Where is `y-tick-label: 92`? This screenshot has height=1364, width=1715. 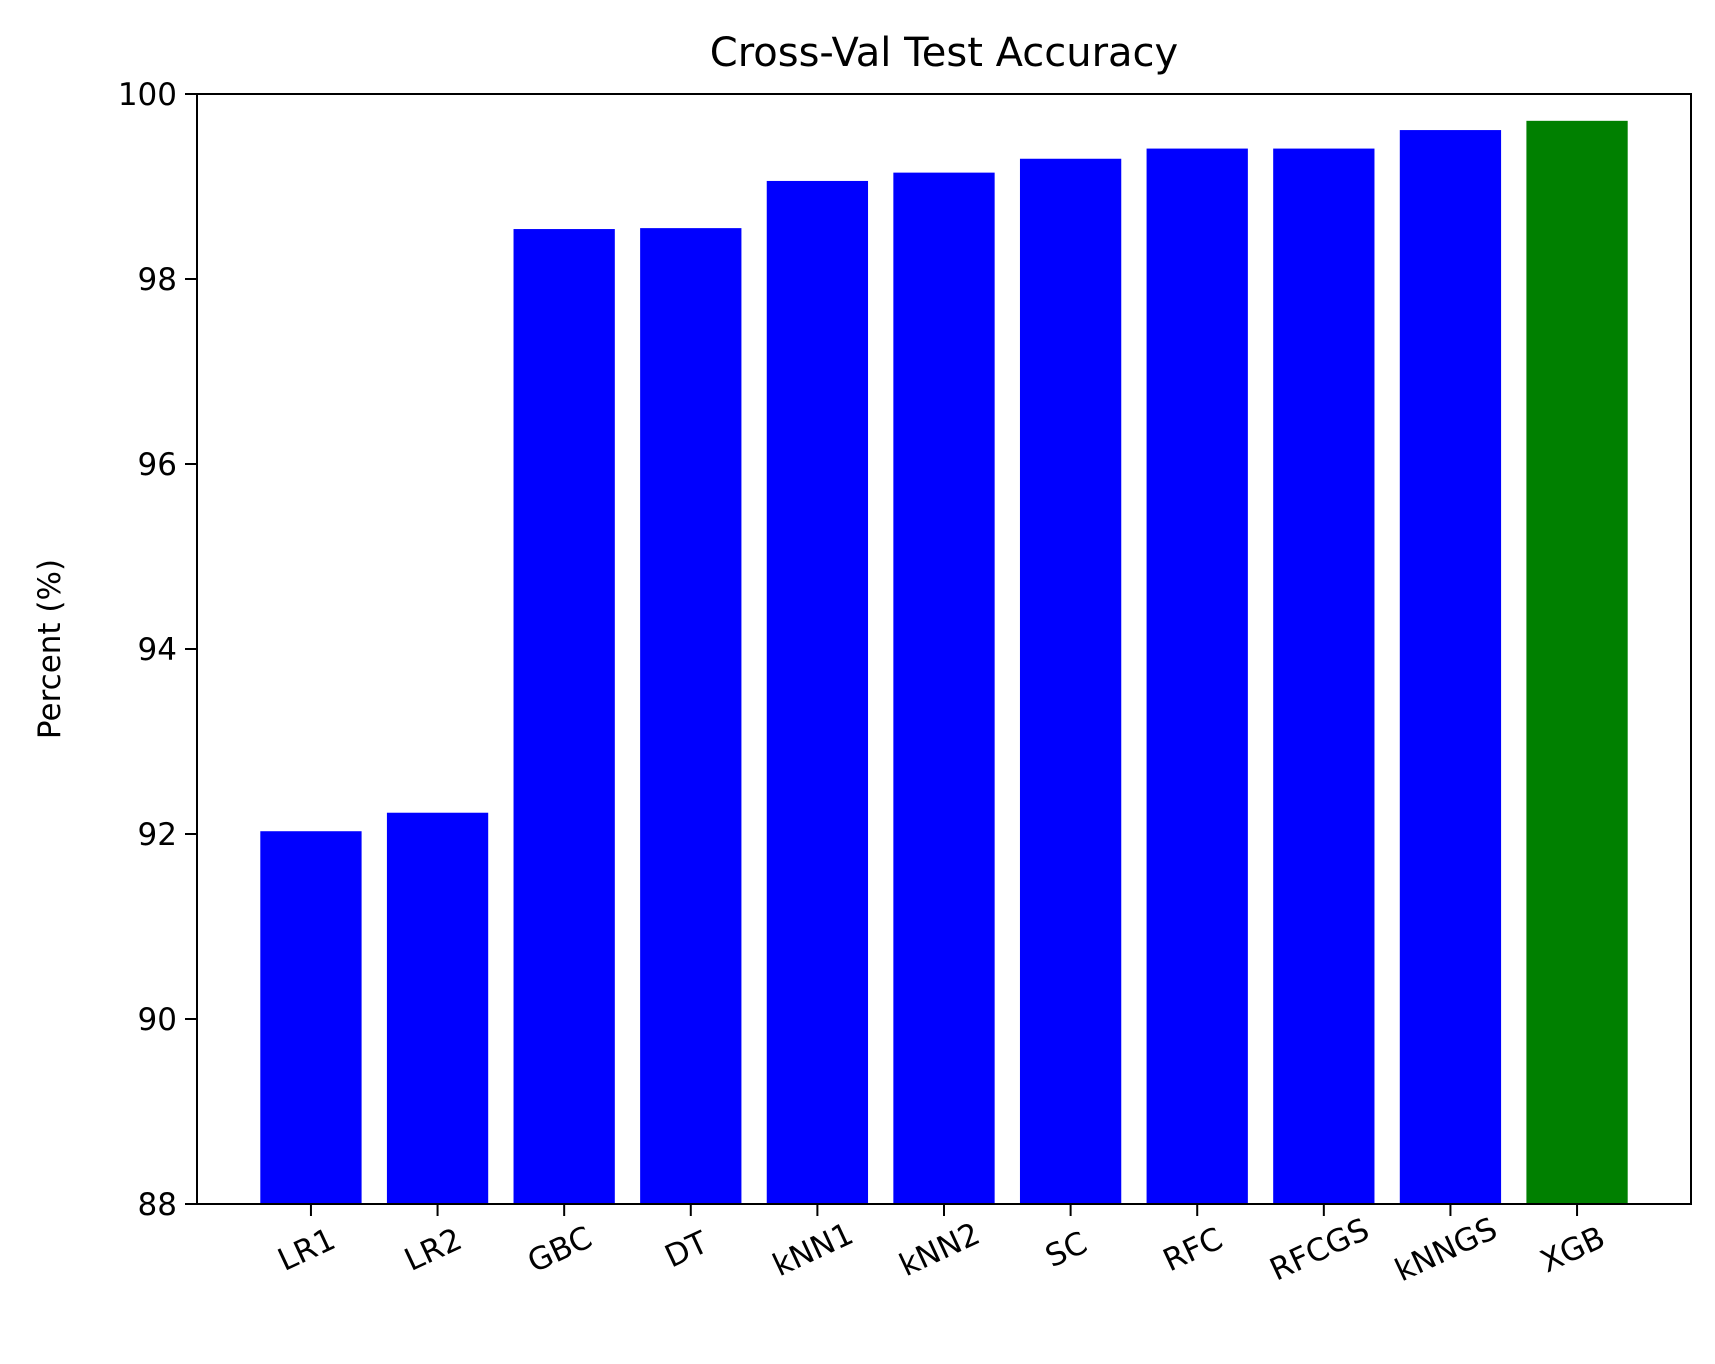 y-tick-label: 92 is located at coordinates (157, 835).